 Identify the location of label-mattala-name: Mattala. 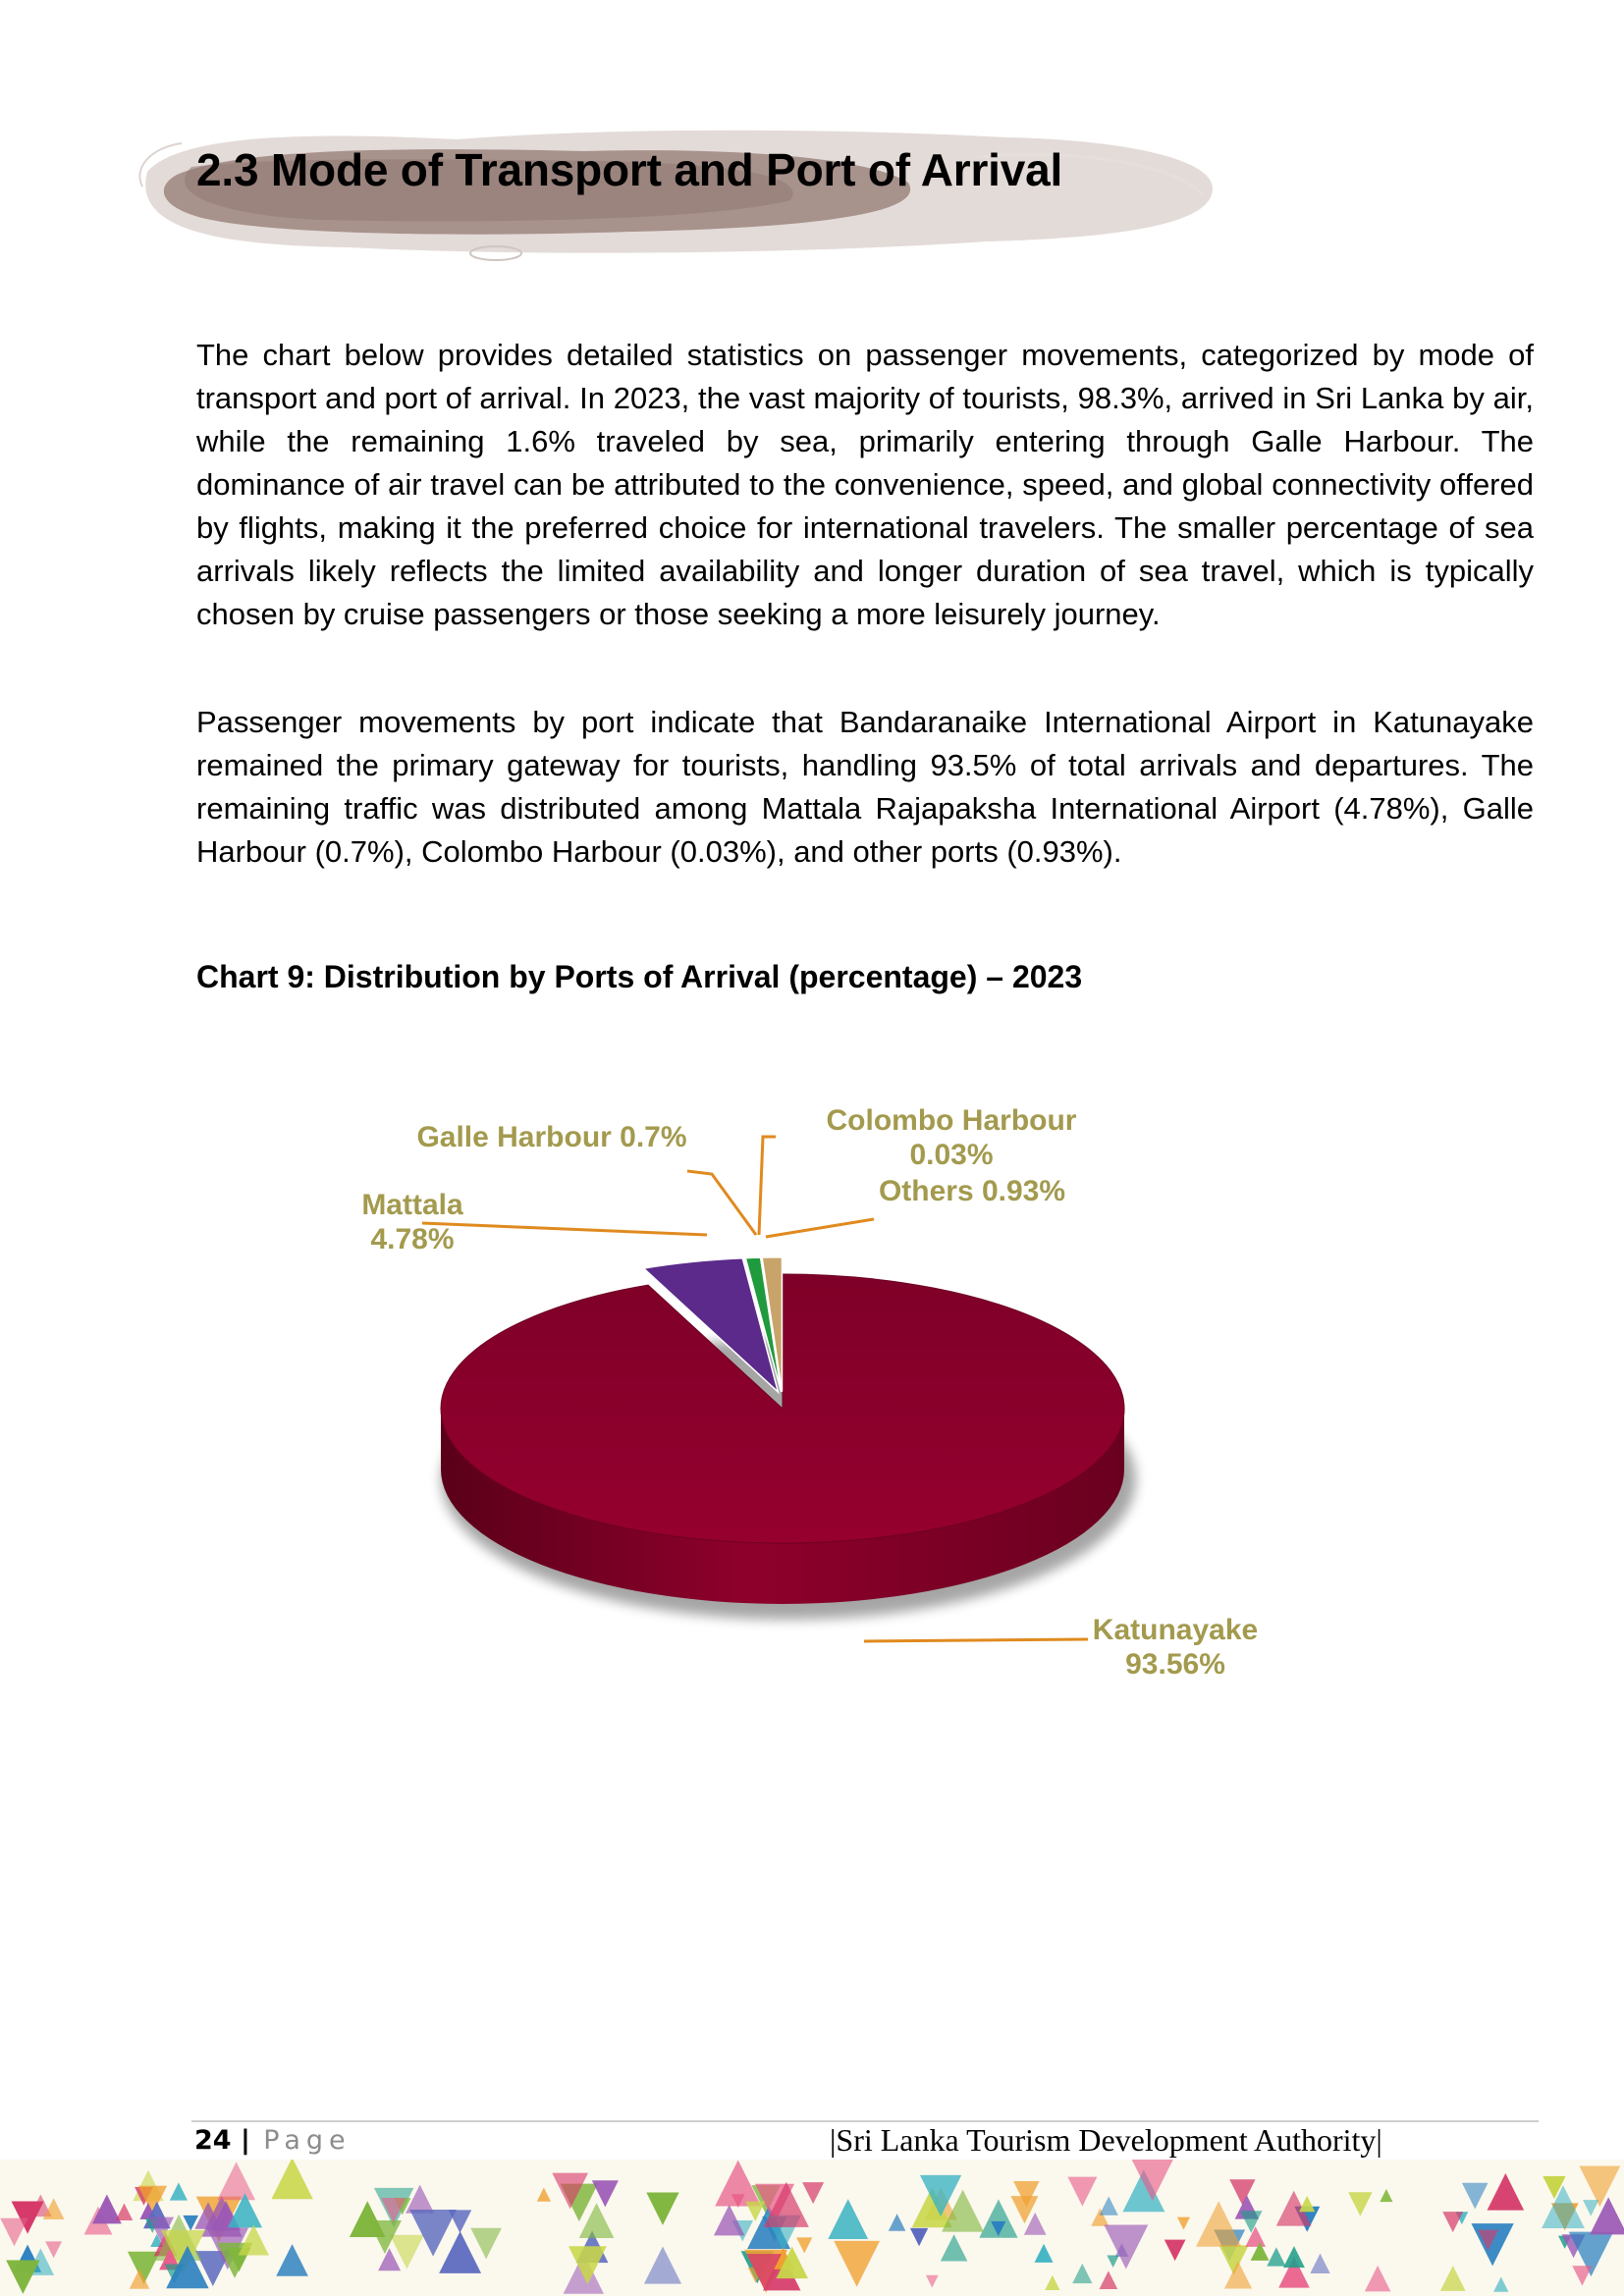
(412, 1205).